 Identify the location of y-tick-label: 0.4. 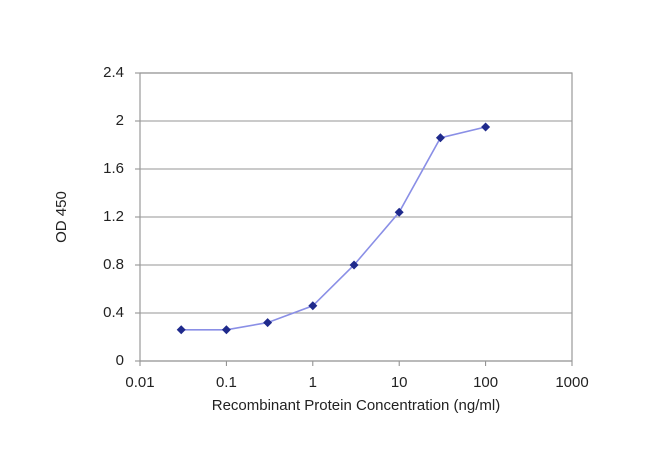
(113, 312).